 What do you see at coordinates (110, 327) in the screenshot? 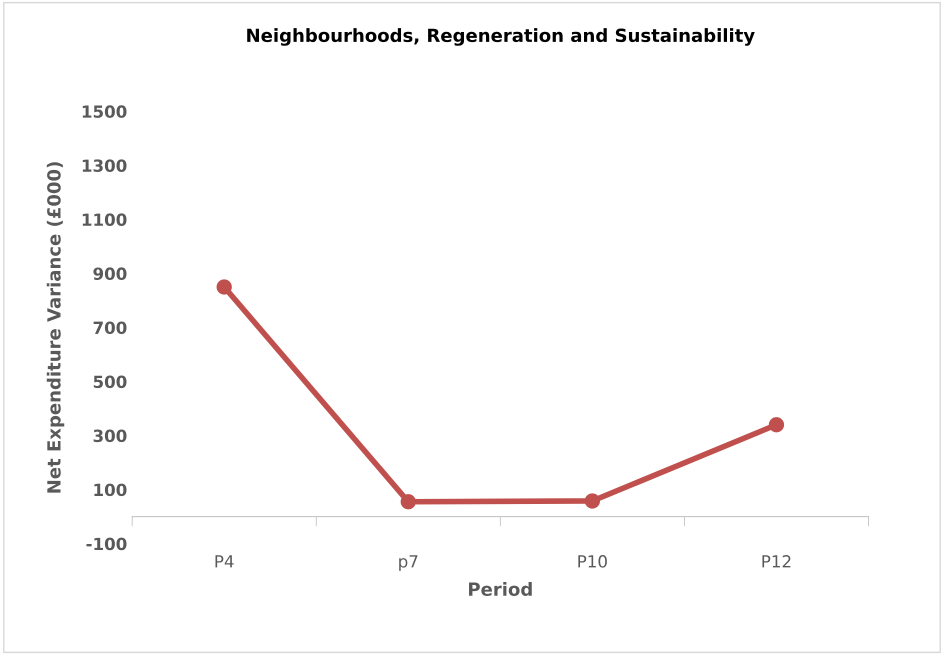
I see `y-tick-label: 700` at bounding box center [110, 327].